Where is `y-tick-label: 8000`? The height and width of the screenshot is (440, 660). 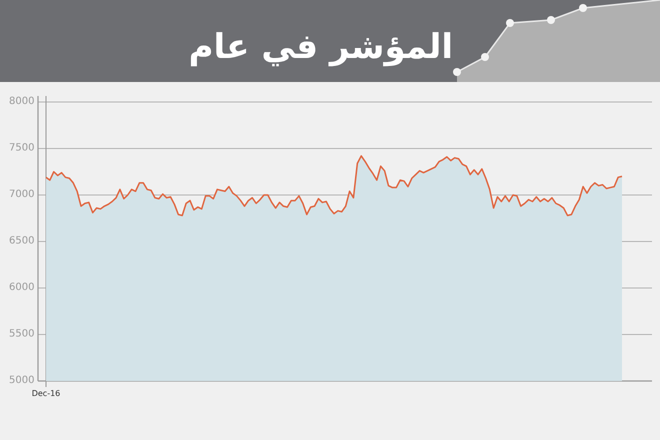 y-tick-label: 8000 is located at coordinates (21, 101).